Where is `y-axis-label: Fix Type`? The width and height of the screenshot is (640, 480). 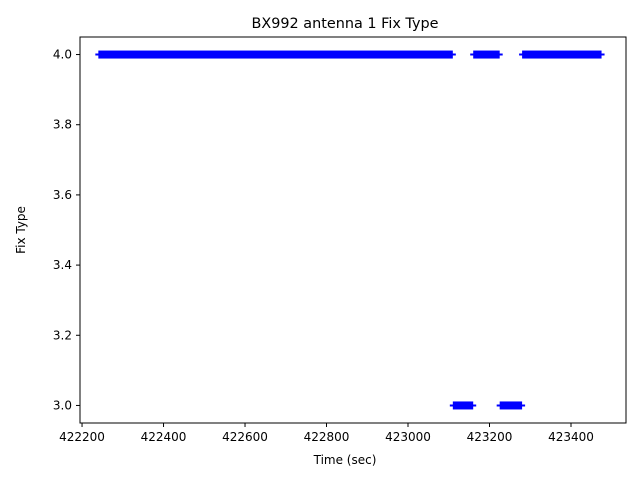
y-axis-label: Fix Type is located at coordinates (21, 230).